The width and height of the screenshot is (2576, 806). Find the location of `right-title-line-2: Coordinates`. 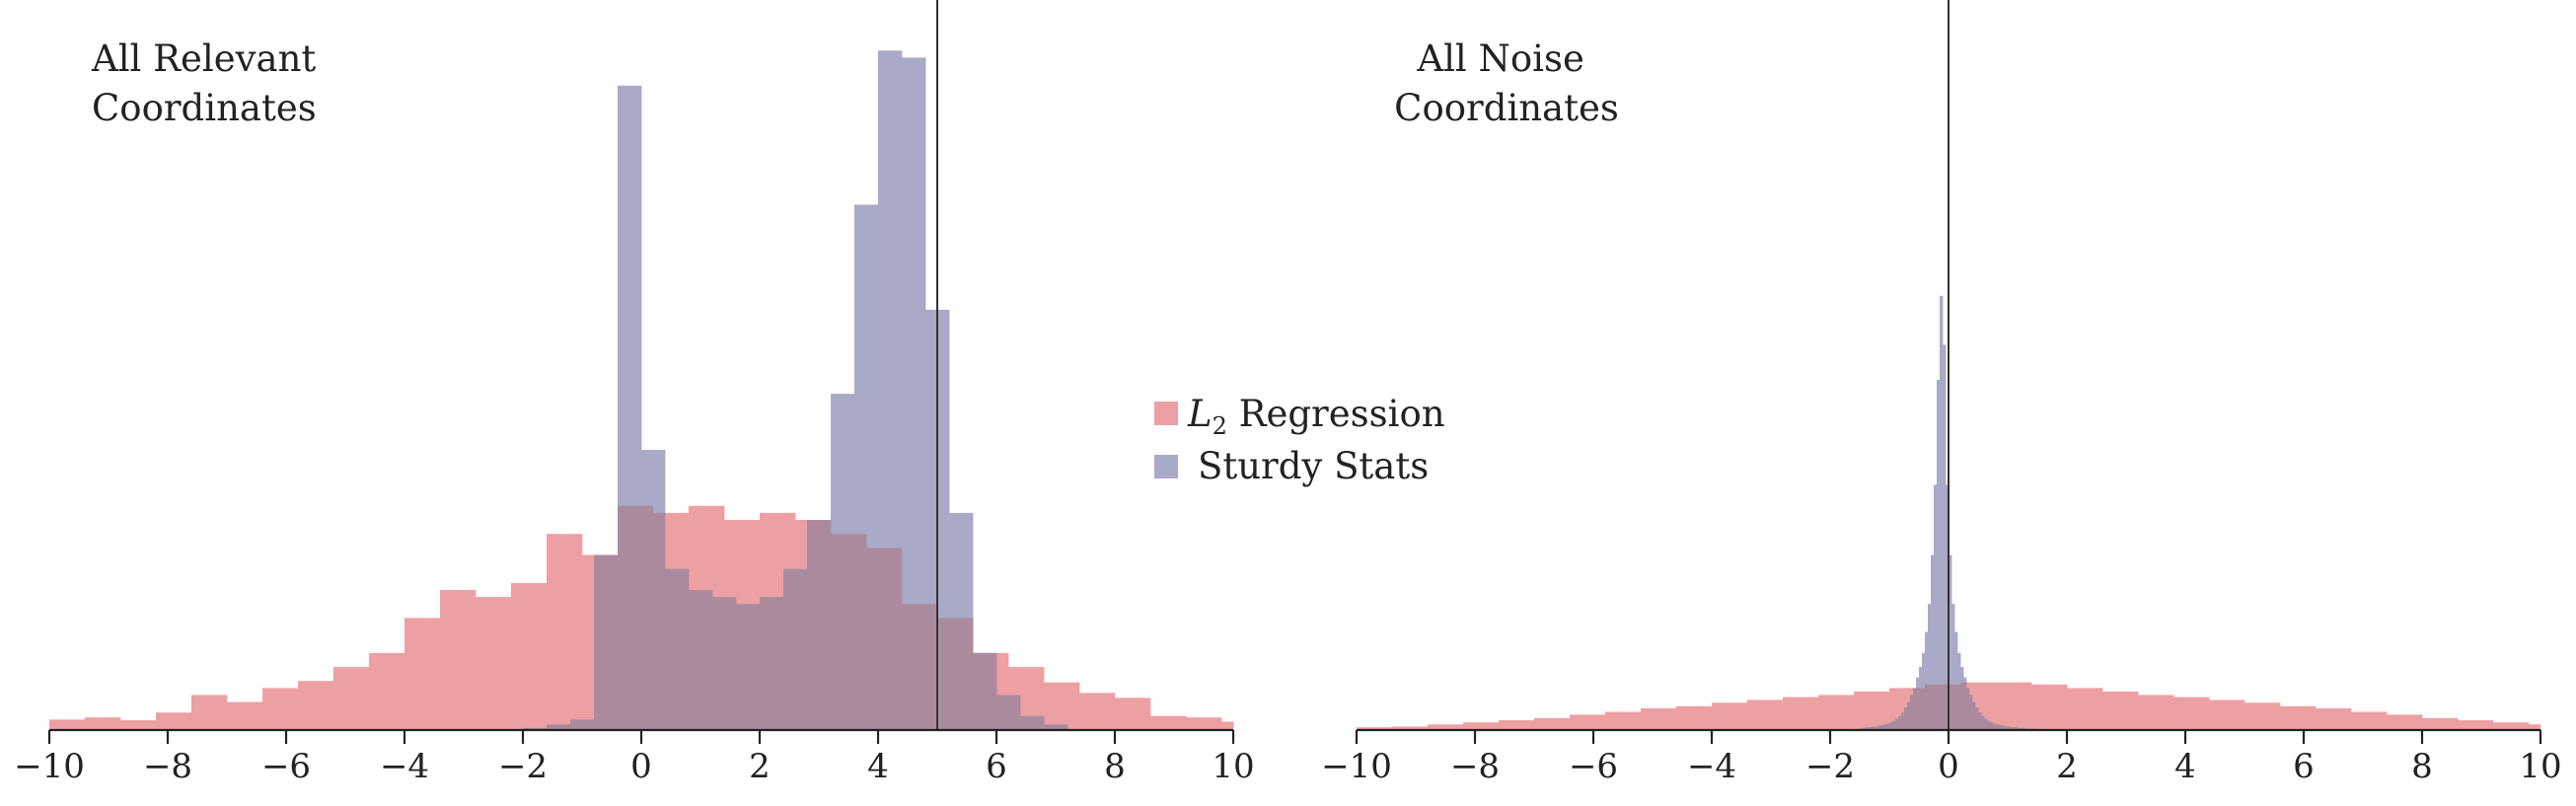

right-title-line-2: Coordinates is located at coordinates (1506, 108).